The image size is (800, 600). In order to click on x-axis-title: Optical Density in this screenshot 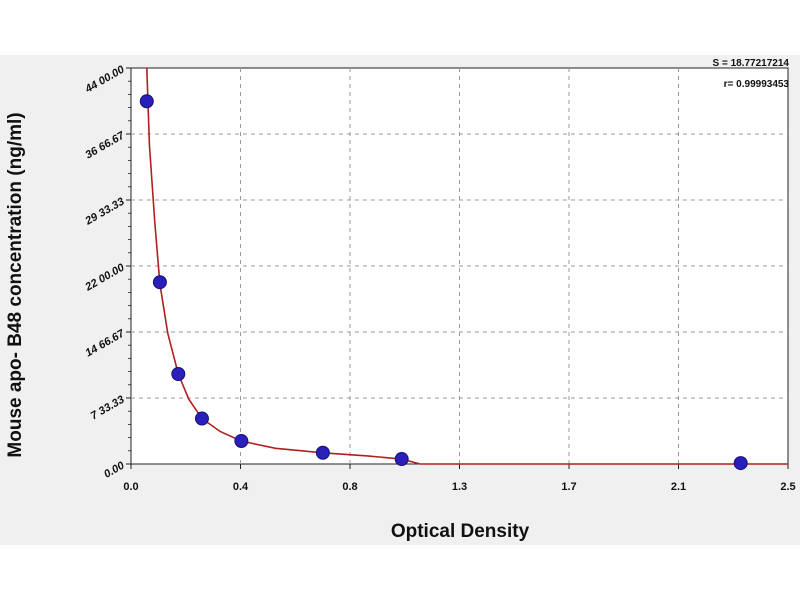, I will do `click(460, 531)`.